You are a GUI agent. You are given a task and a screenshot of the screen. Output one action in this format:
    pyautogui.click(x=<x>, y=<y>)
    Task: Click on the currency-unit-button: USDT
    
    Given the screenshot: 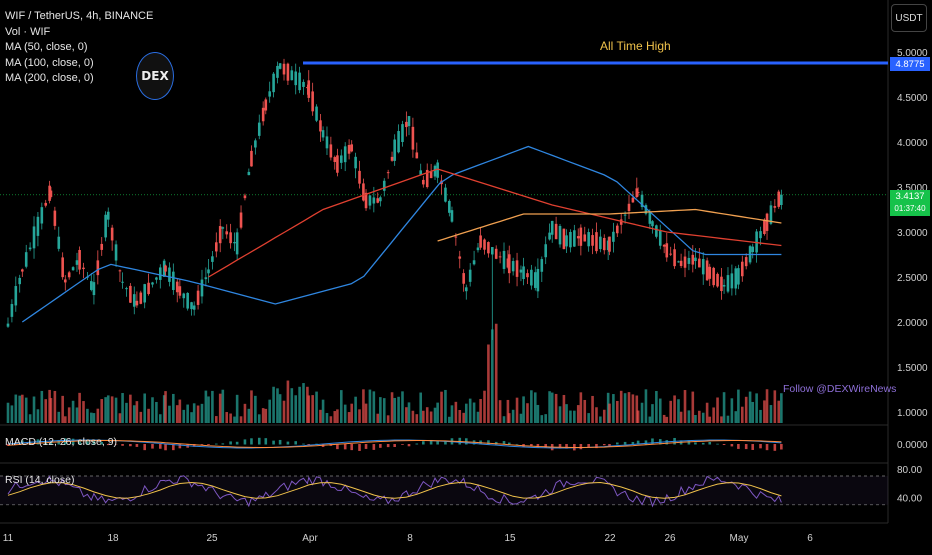 What is the action you would take?
    pyautogui.click(x=909, y=18)
    